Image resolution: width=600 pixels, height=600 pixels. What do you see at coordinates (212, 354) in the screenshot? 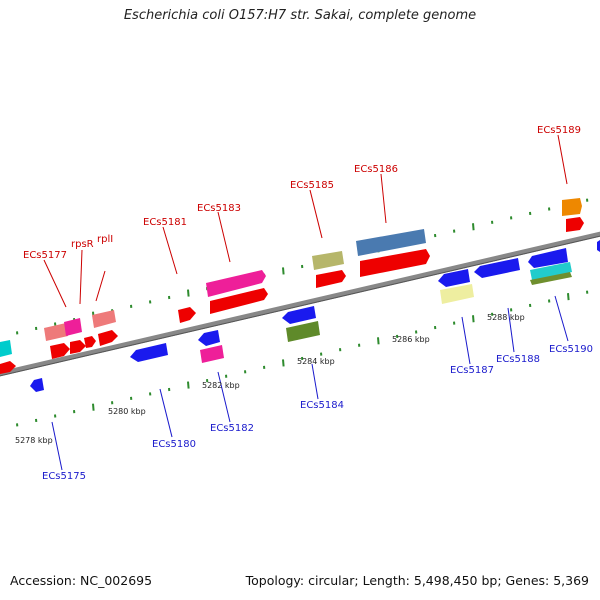
I see `gene-block-ecs5182b` at bounding box center [212, 354].